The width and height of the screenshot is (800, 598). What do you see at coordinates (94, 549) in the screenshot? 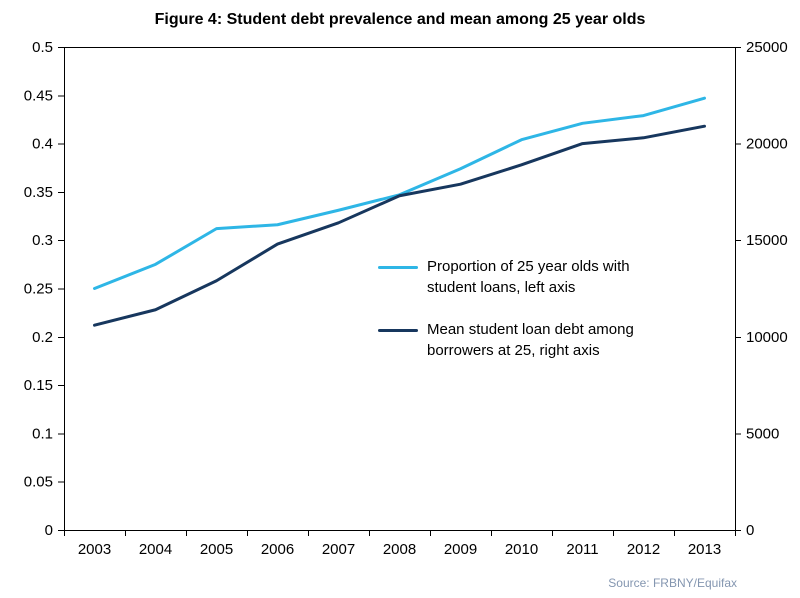
I see `x-axis-tick-label: 2003` at bounding box center [94, 549].